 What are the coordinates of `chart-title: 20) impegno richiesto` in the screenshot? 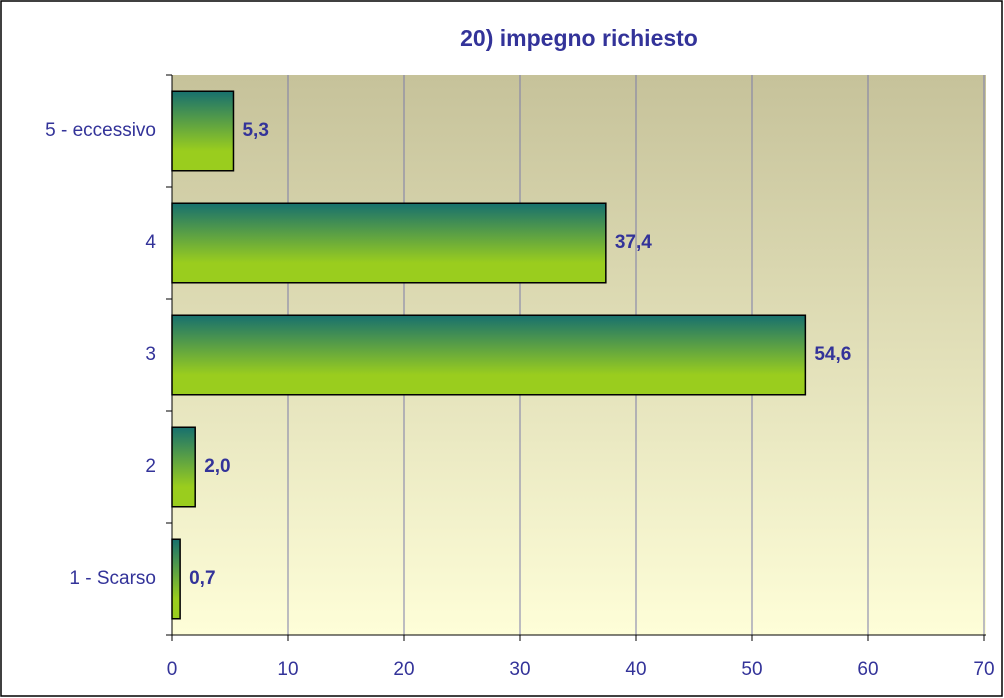 It's located at (579, 38).